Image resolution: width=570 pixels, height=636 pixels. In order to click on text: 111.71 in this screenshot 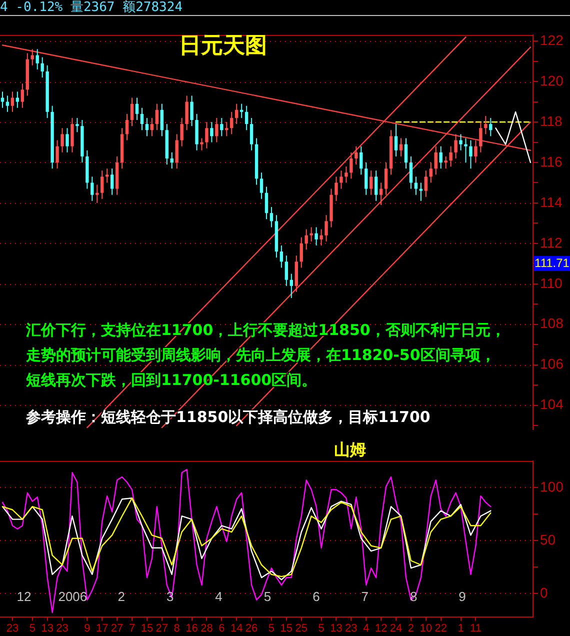, I will do `click(552, 263)`.